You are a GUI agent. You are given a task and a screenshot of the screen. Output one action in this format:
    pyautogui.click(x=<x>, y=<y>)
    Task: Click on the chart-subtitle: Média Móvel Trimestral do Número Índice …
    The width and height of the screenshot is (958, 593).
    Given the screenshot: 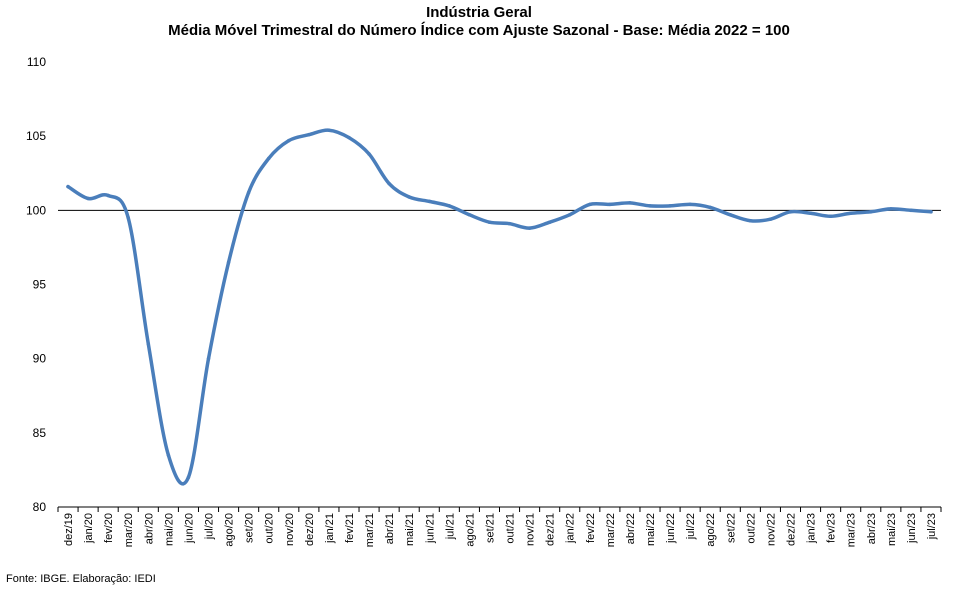 What is the action you would take?
    pyautogui.click(x=479, y=30)
    